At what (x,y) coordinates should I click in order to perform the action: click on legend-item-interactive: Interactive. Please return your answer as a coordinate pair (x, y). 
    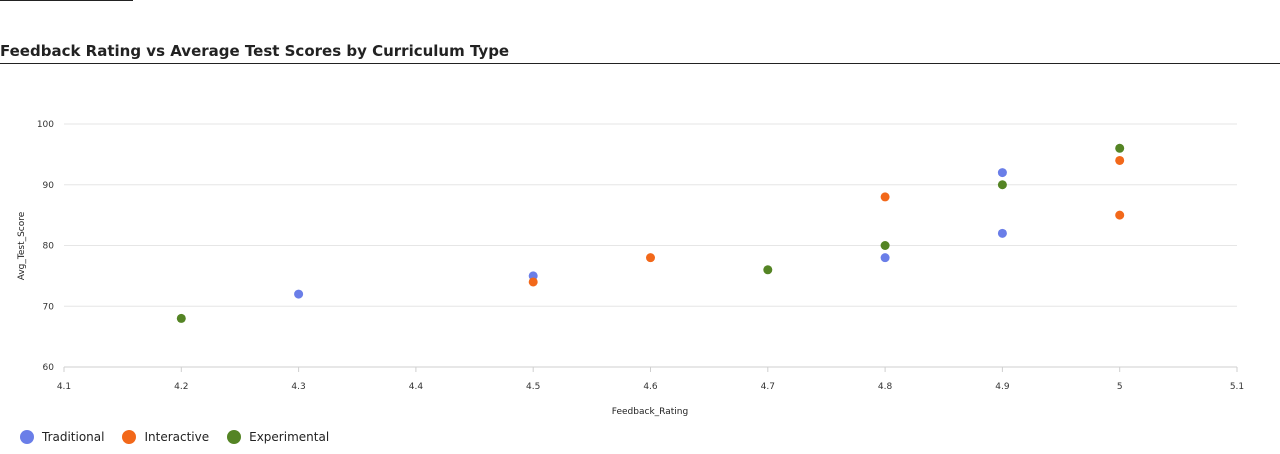
    Looking at the image, I should click on (165, 437).